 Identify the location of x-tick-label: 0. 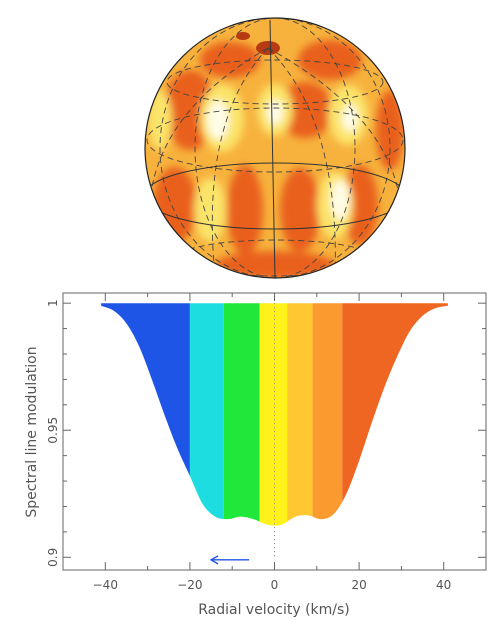
(275, 585).